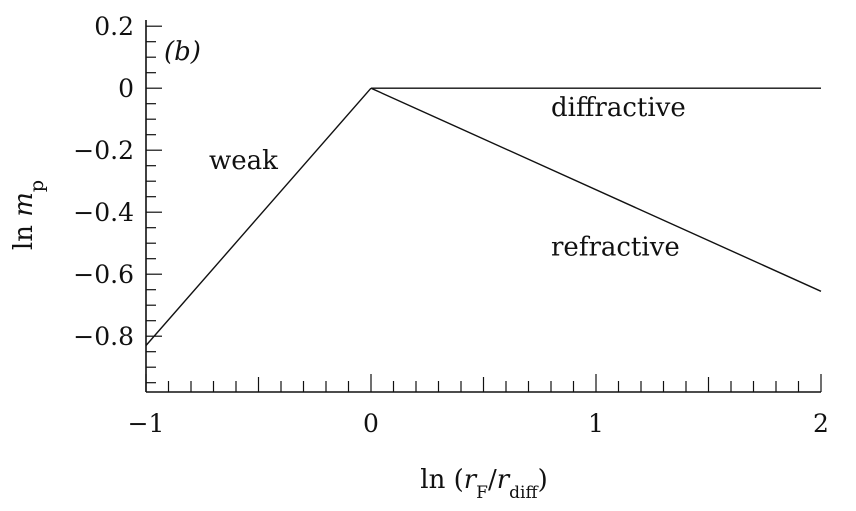 Image resolution: width=856 pixels, height=511 pixels. I want to click on series-label-diffractive: diffractive, so click(618, 108).